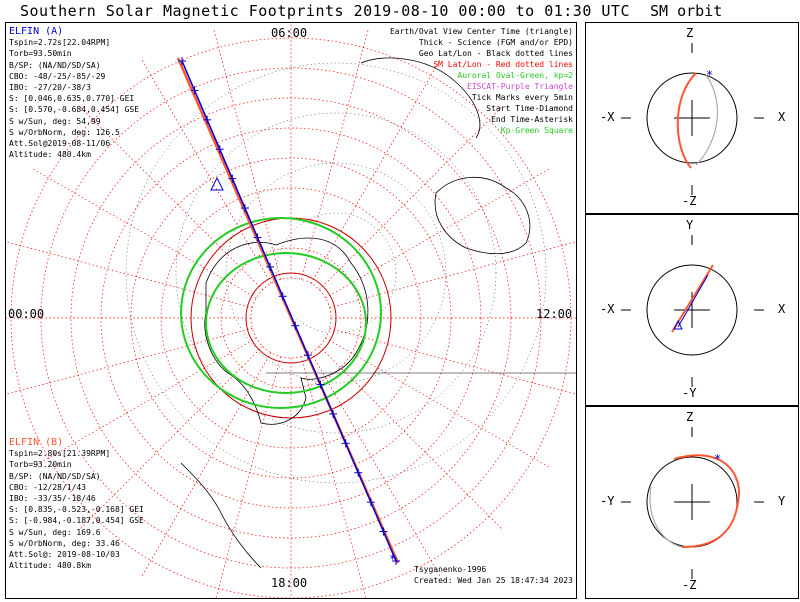 The height and width of the screenshot is (602, 800). I want to click on sm-lat-circle, so click(291, 318).